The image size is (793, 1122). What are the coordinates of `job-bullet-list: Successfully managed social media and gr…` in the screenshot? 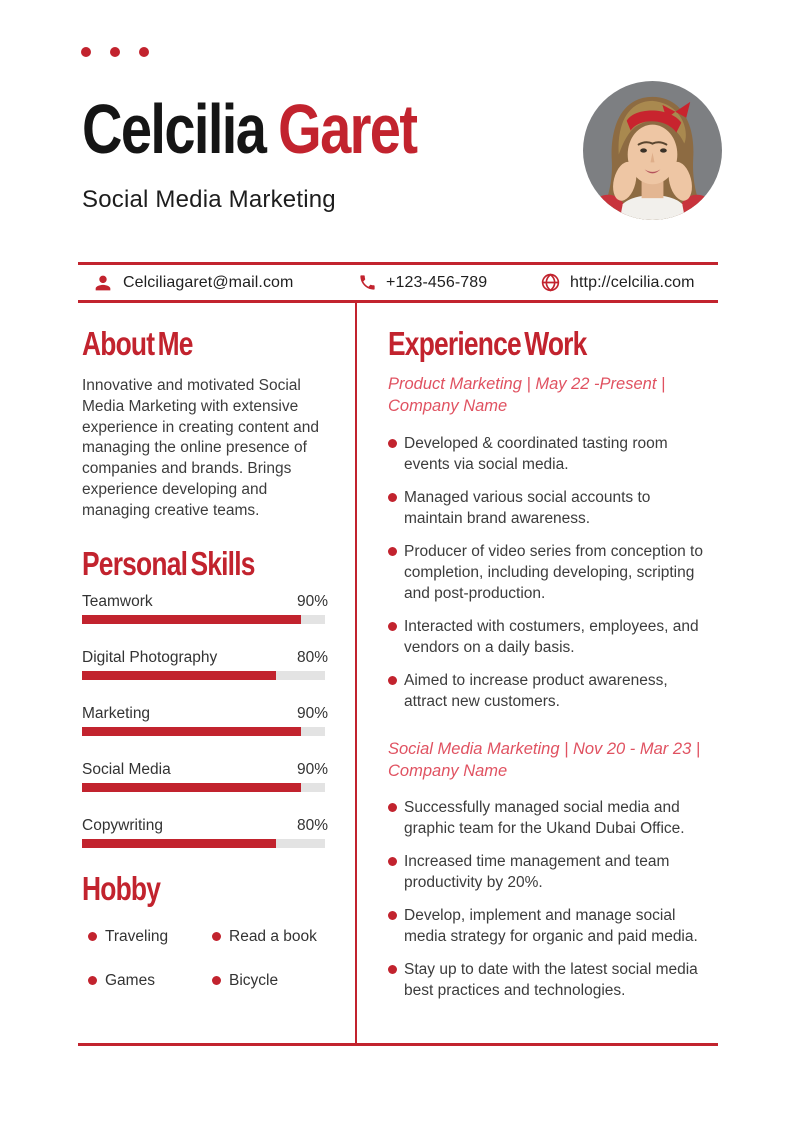 It's located at (549, 899).